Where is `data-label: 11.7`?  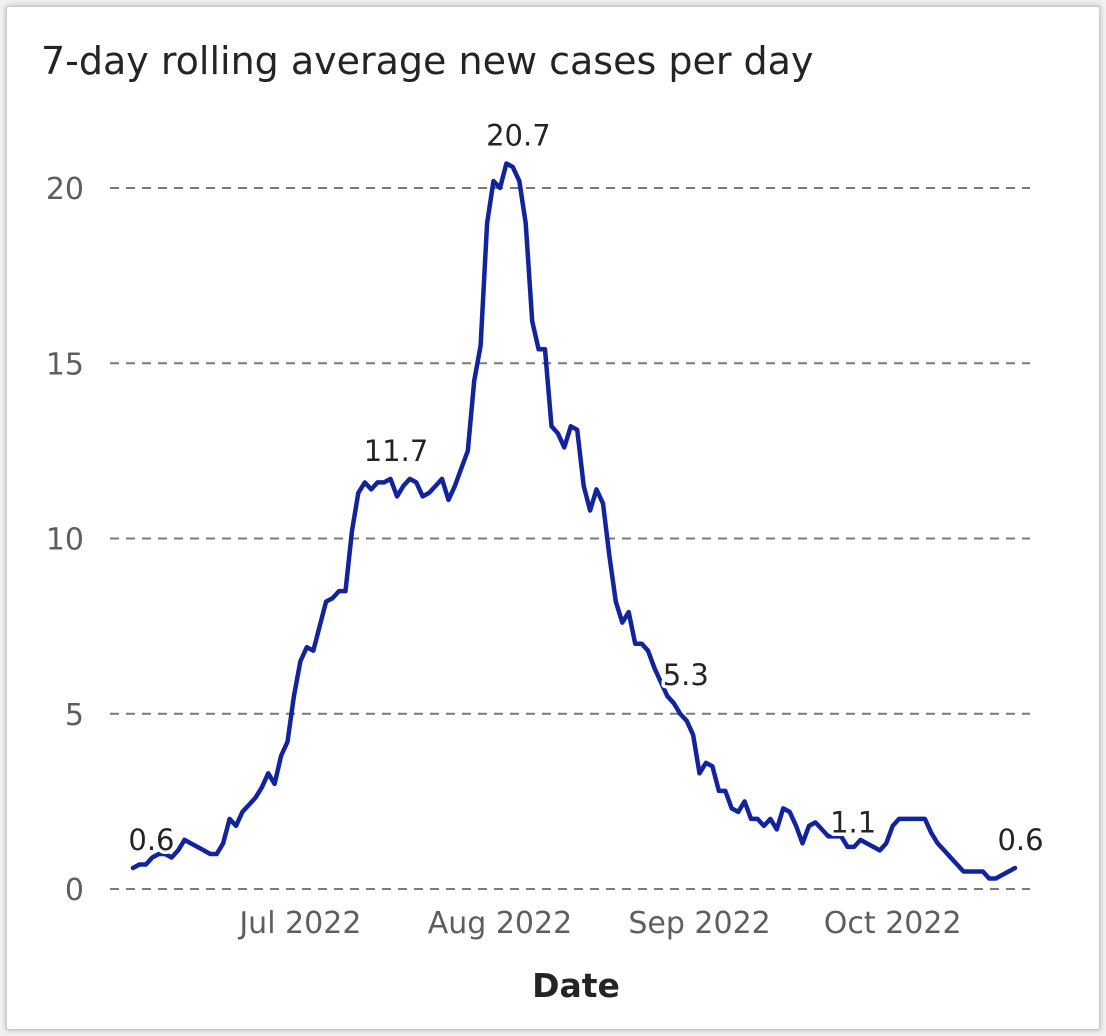
data-label: 11.7 is located at coordinates (396, 451).